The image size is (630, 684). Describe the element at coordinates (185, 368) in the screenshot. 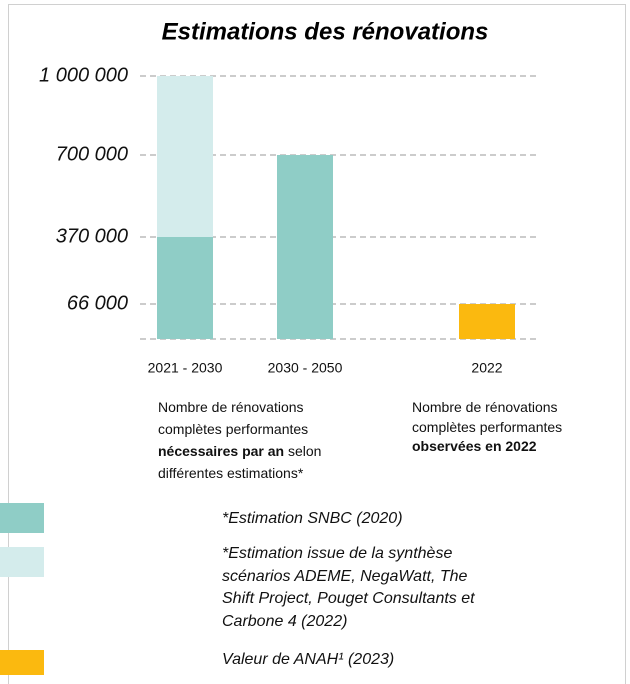

I see `x-tick-label: 2021 - 2030` at that location.